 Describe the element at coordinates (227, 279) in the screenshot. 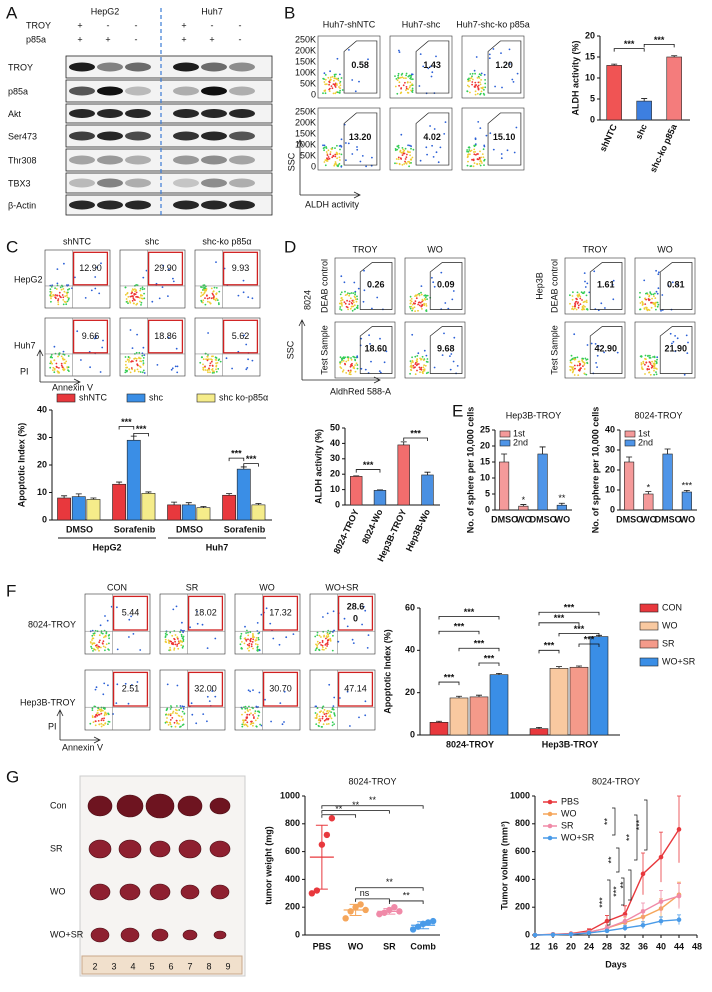

I see `flow-frame` at that location.